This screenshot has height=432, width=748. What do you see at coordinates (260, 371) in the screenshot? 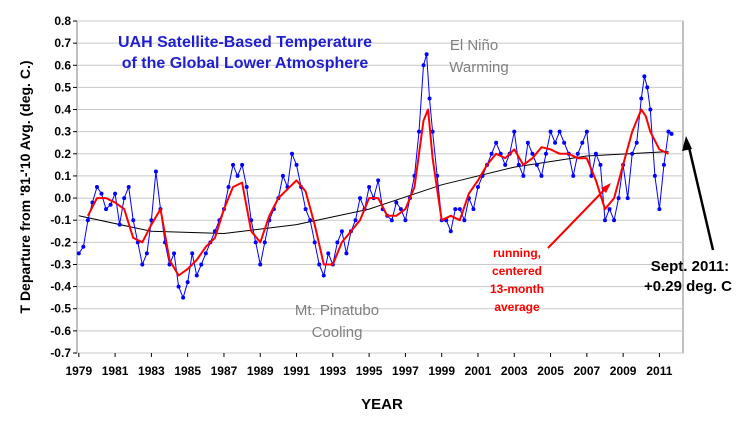
I see `x-tick-label: 1989` at bounding box center [260, 371].